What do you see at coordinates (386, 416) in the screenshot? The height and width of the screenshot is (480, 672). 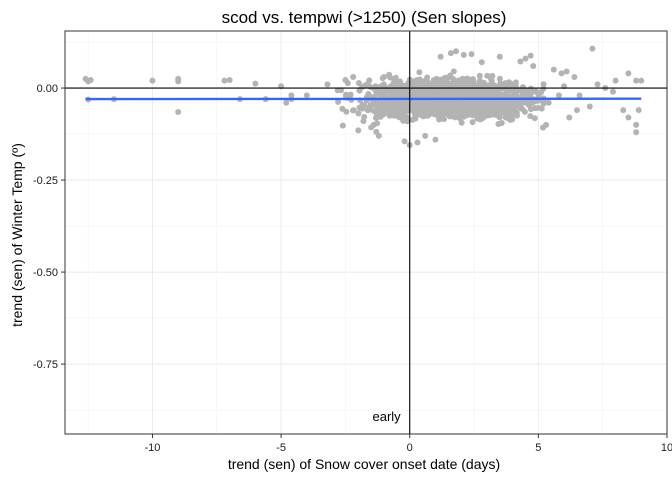 I see `annotations: early` at bounding box center [386, 416].